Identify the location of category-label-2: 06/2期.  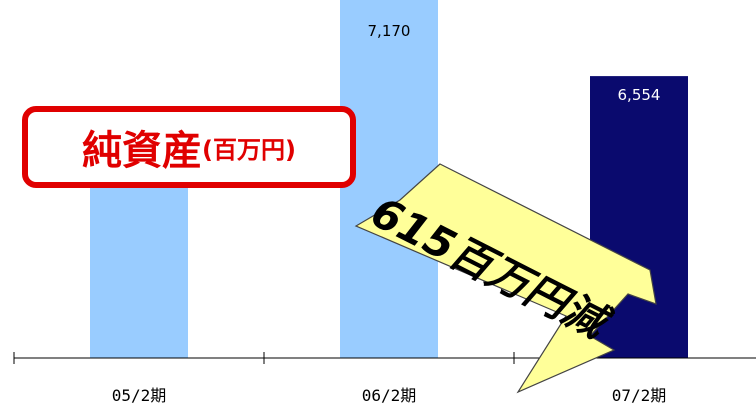
(389, 395).